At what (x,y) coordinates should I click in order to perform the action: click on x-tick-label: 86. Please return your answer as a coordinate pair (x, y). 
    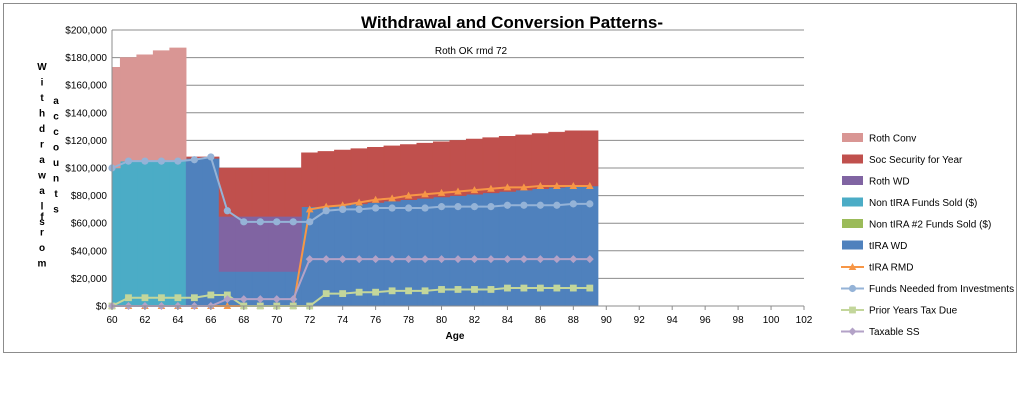
    Looking at the image, I should click on (541, 320).